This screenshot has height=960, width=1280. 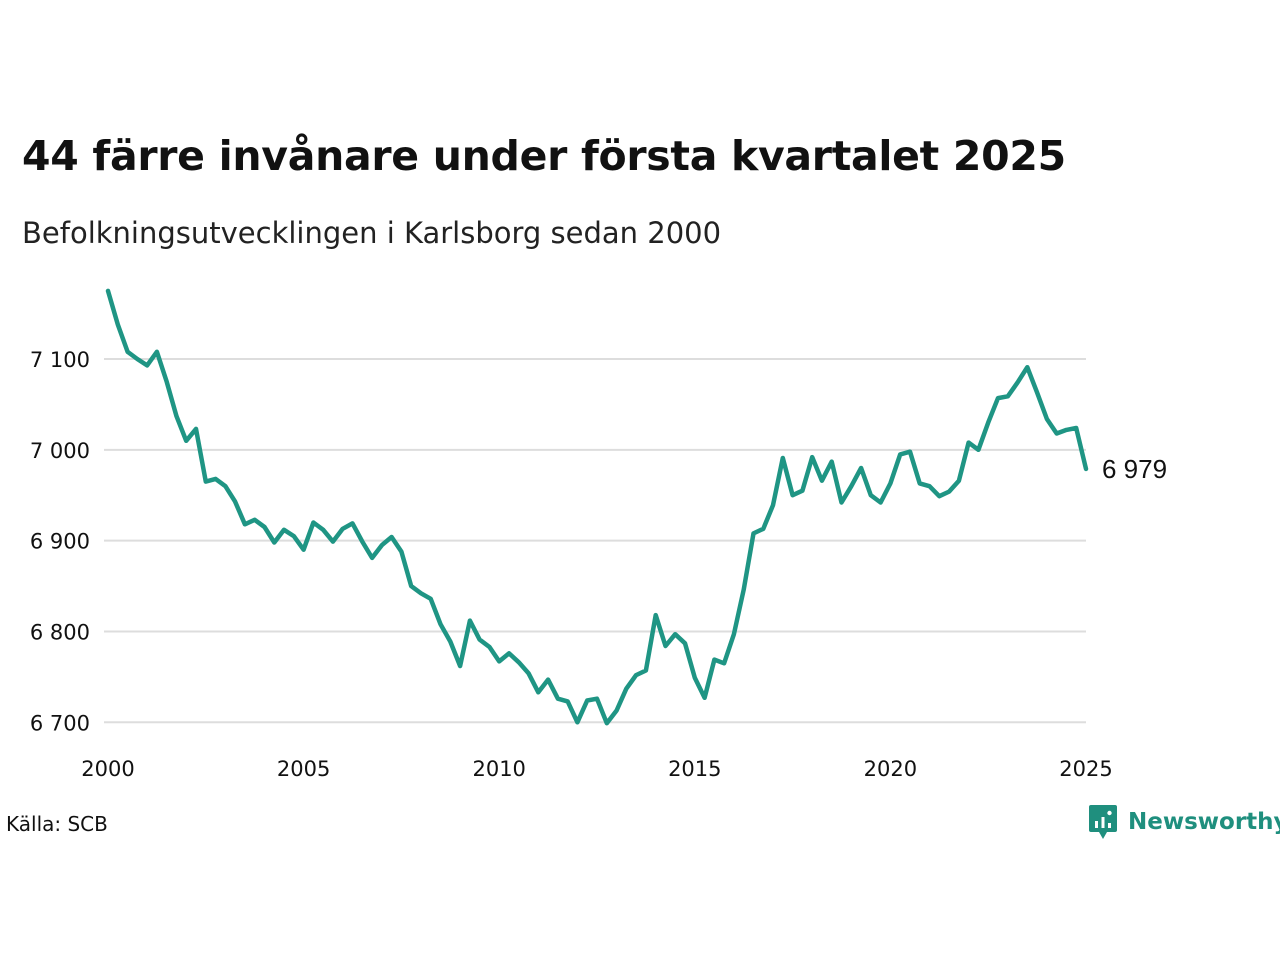 I want to click on source-note: Källa: SCB, so click(x=57, y=824).